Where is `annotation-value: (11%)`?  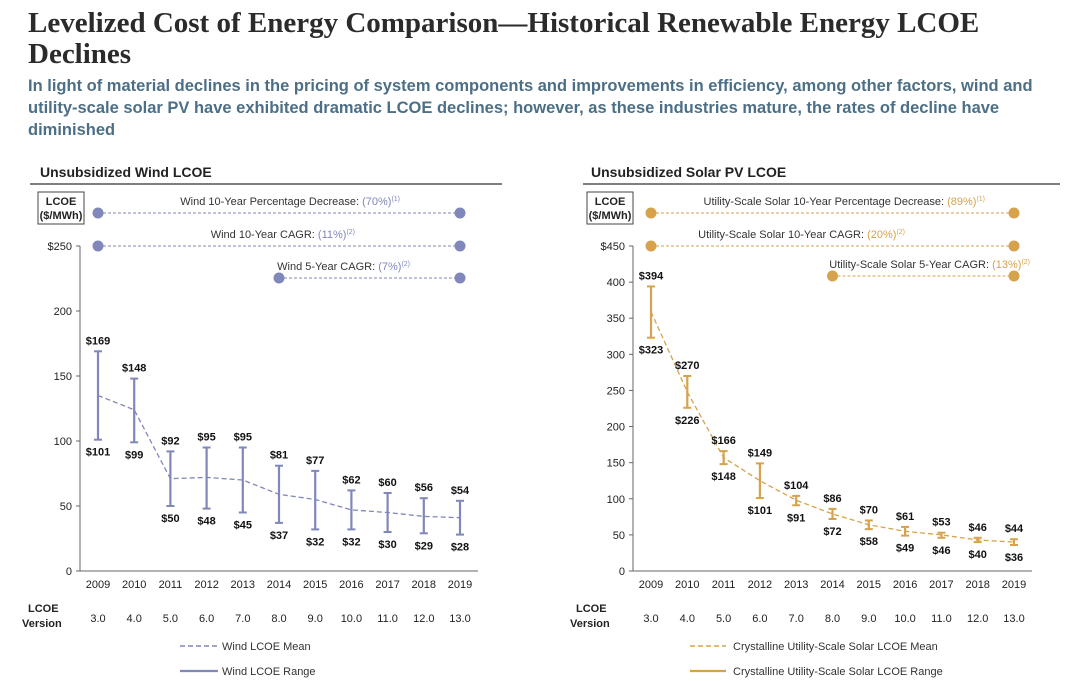 annotation-value: (11%) is located at coordinates (332, 235).